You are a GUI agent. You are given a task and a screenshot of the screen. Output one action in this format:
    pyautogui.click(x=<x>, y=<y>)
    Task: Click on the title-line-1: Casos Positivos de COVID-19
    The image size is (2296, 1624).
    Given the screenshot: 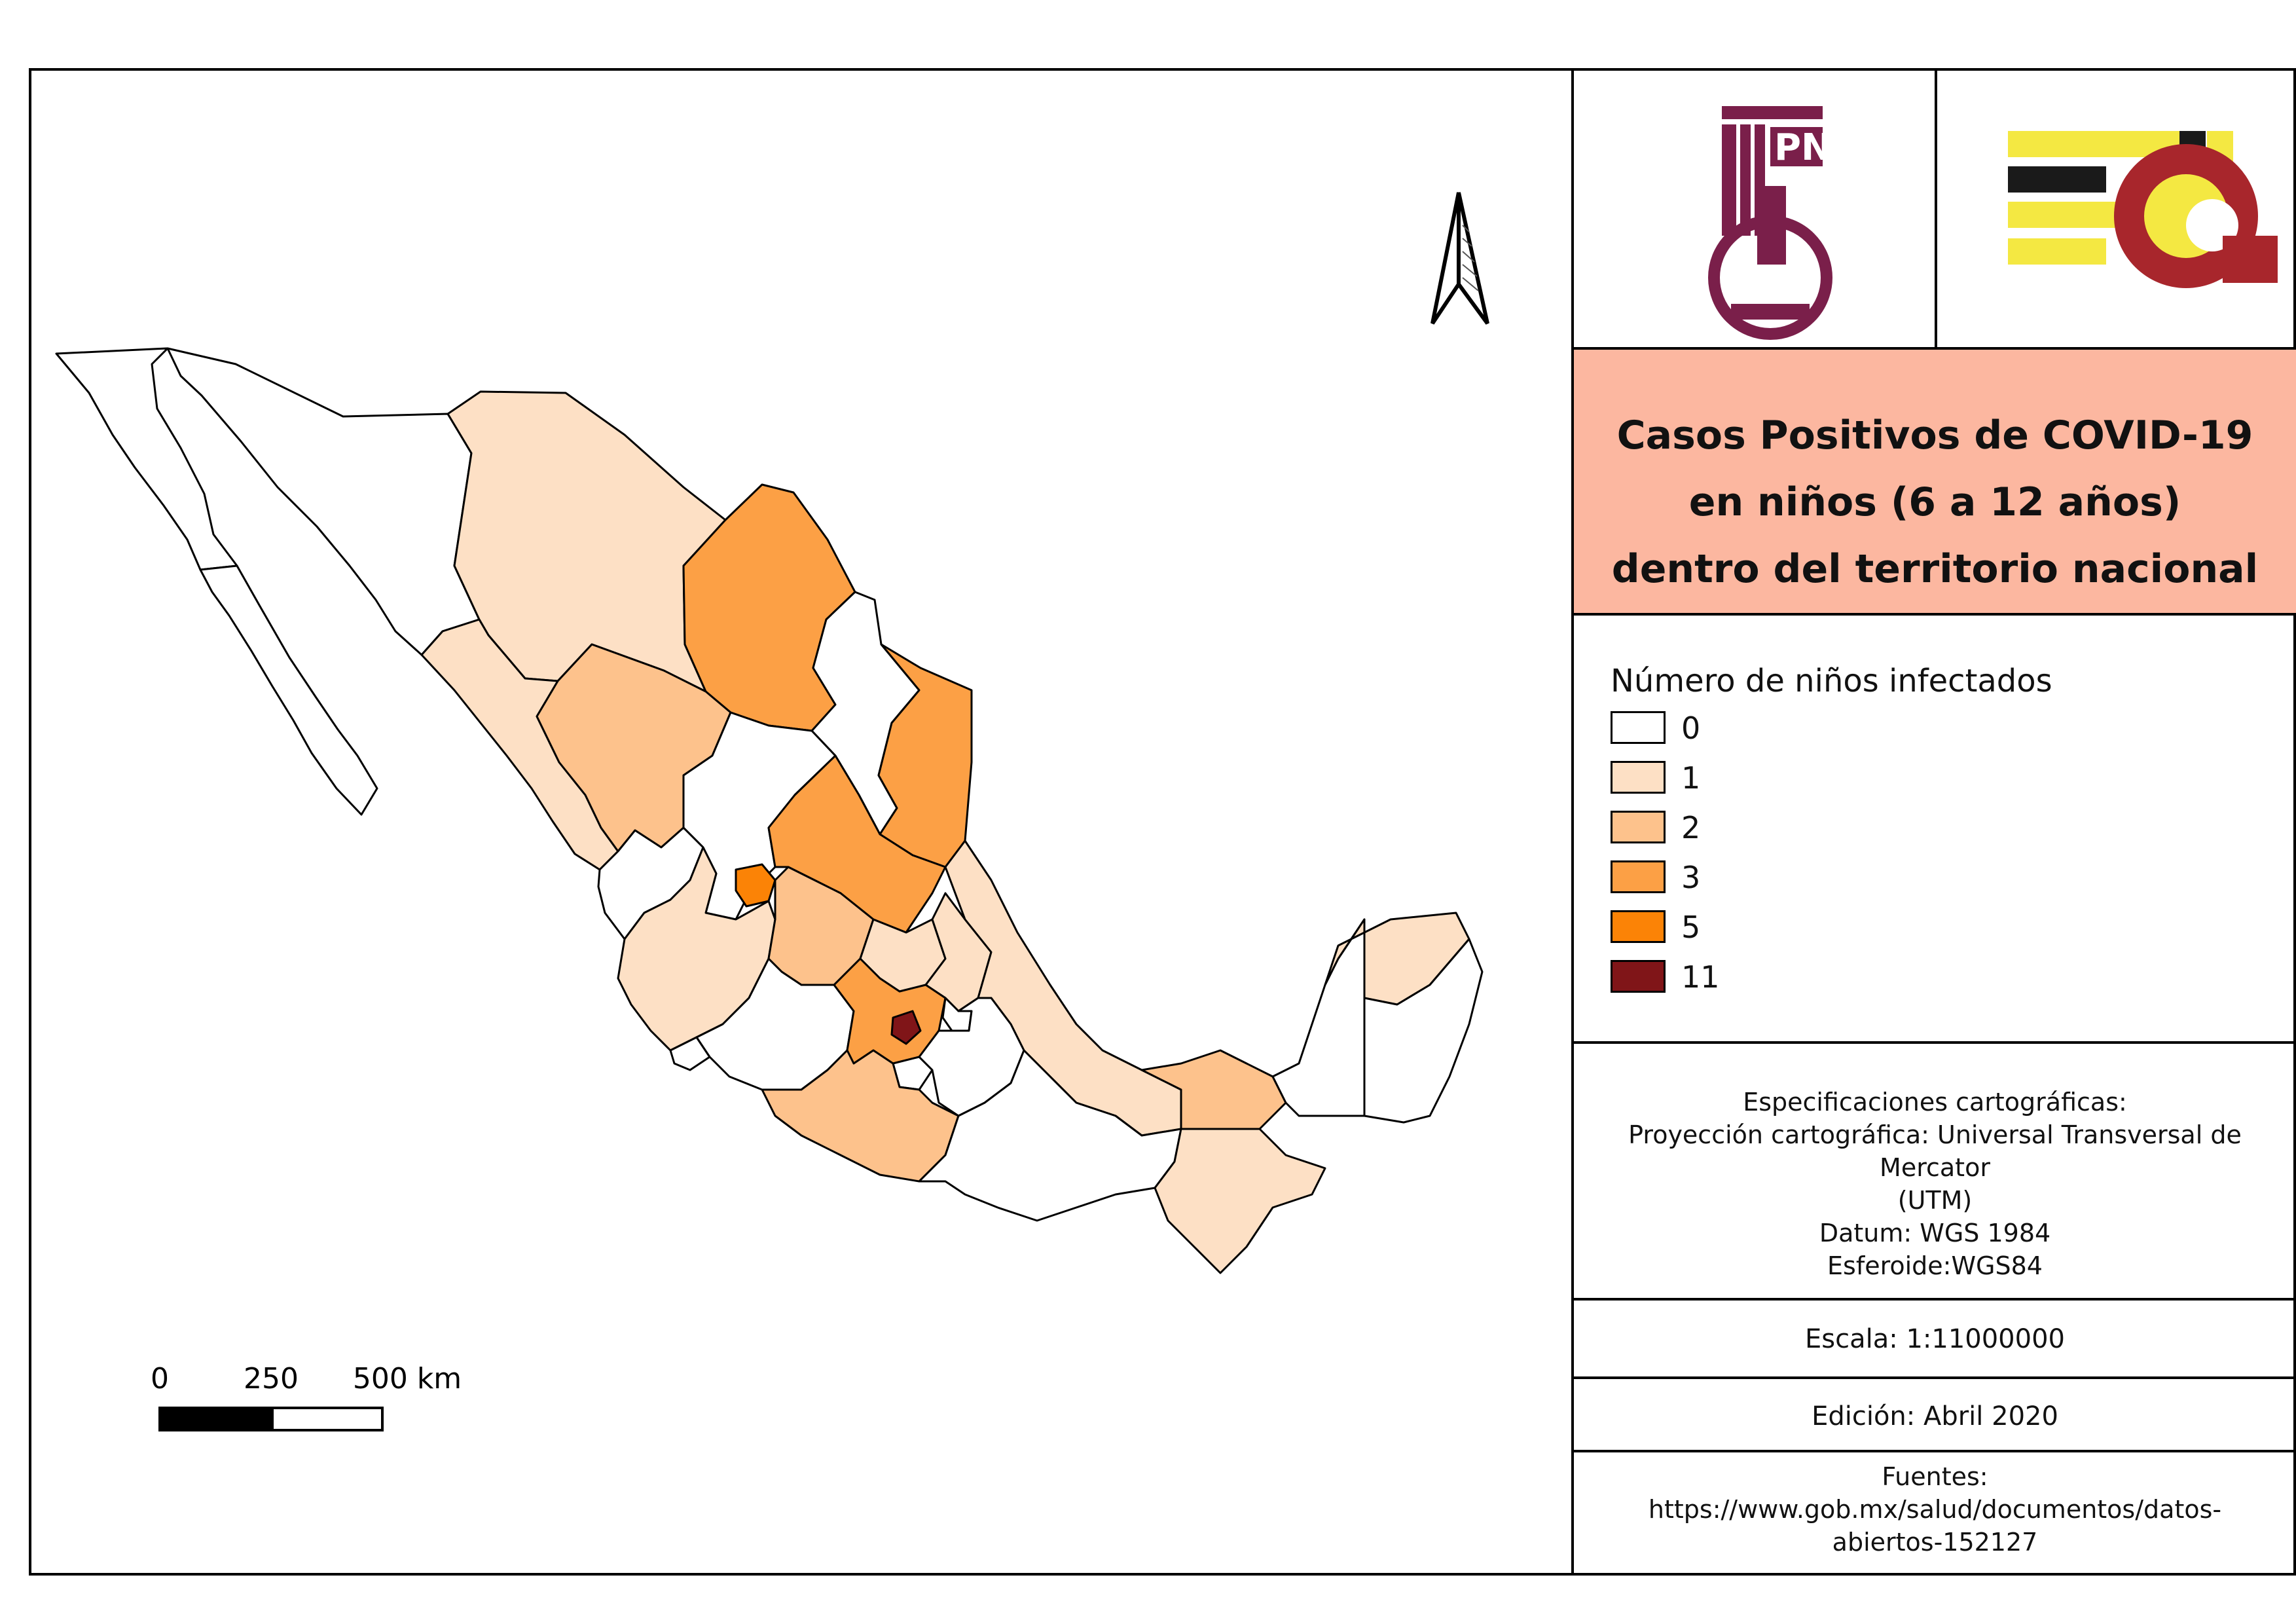 What is the action you would take?
    pyautogui.click(x=1934, y=435)
    